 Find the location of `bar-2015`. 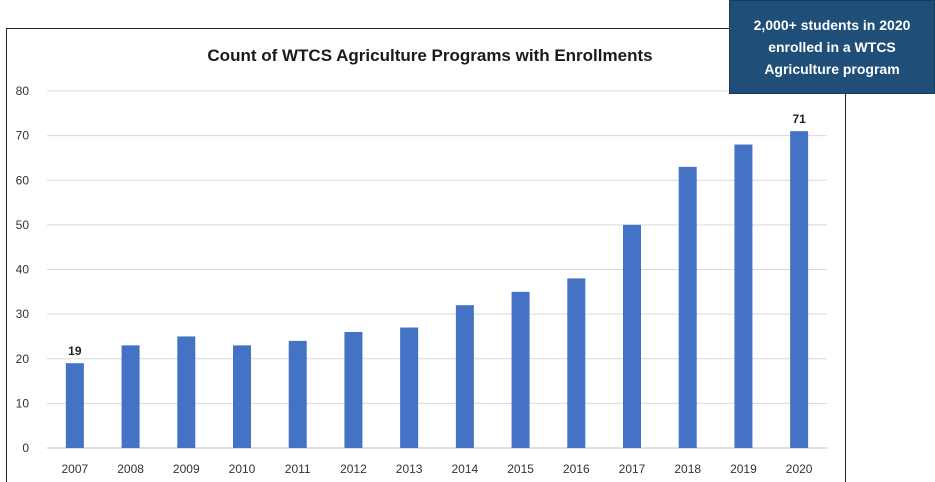

bar-2015 is located at coordinates (520, 369).